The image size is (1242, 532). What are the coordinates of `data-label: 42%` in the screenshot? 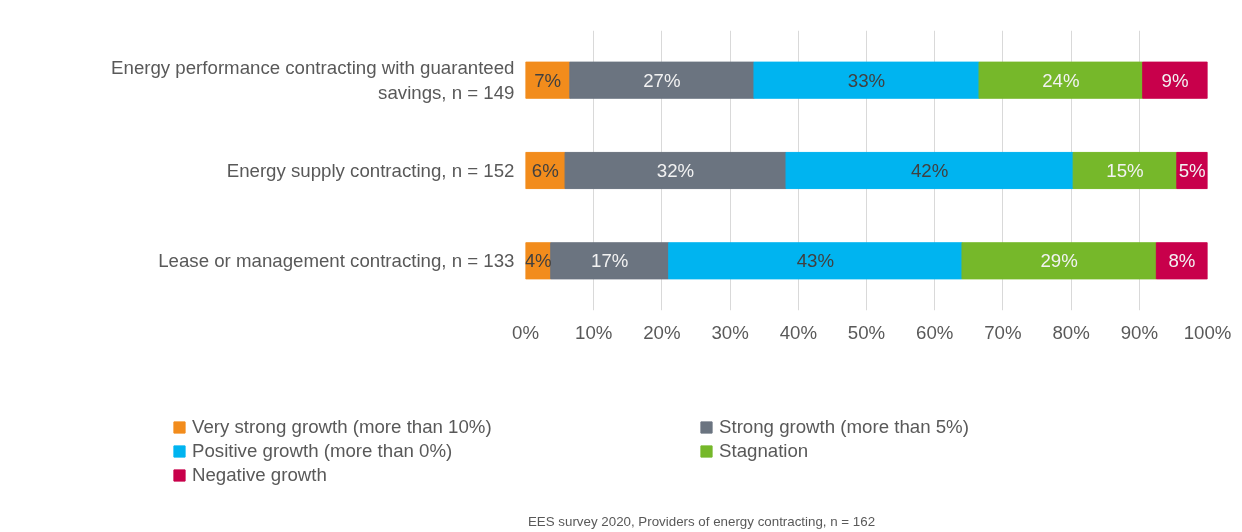 It's located at (929, 170).